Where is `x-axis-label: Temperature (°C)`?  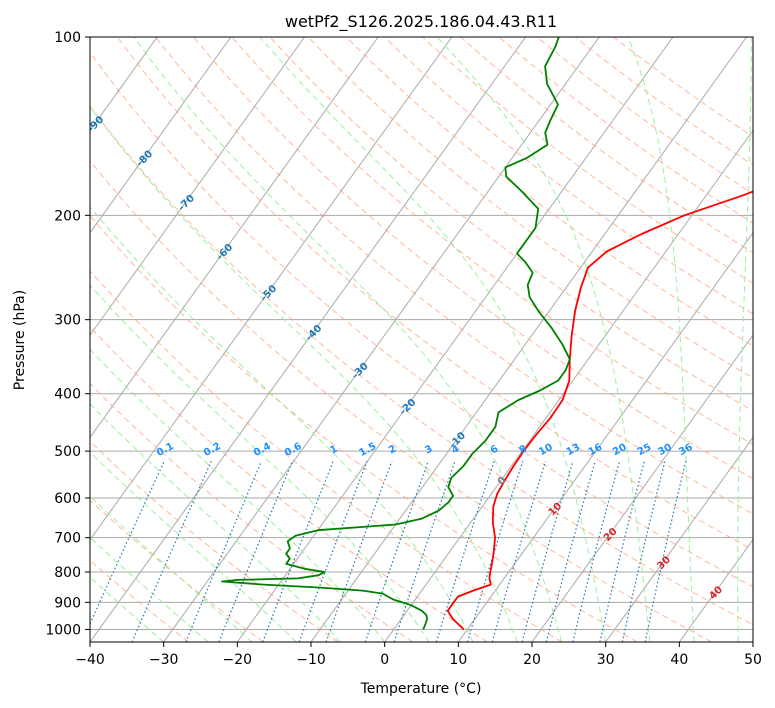 x-axis-label: Temperature (°C) is located at coordinates (421, 689).